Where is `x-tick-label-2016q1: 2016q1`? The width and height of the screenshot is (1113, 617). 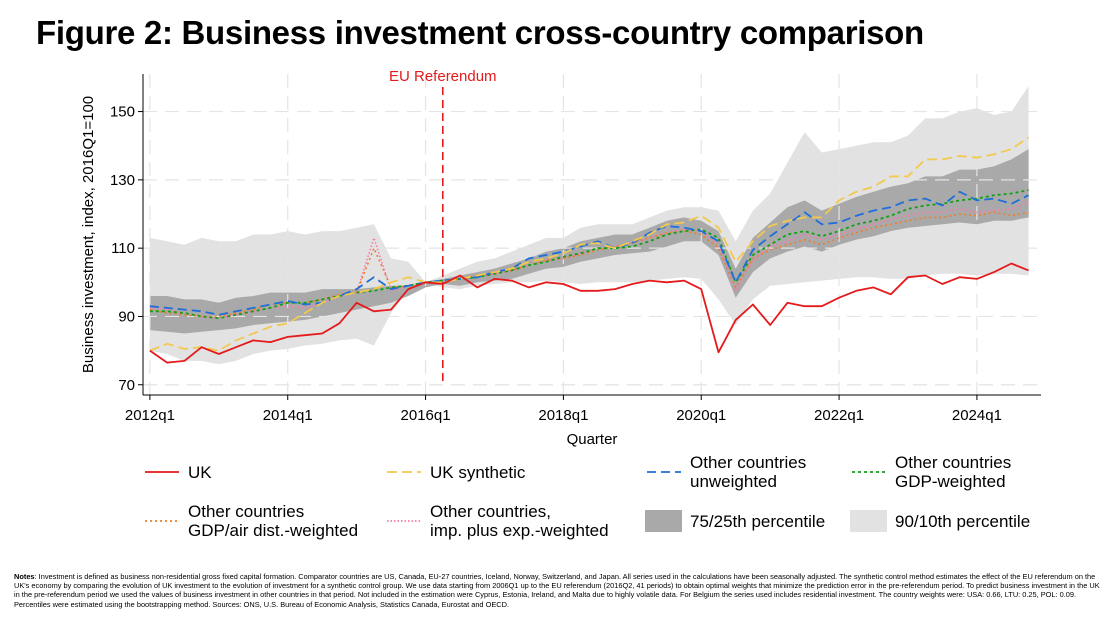
x-tick-label-2016q1: 2016q1 is located at coordinates (426, 415).